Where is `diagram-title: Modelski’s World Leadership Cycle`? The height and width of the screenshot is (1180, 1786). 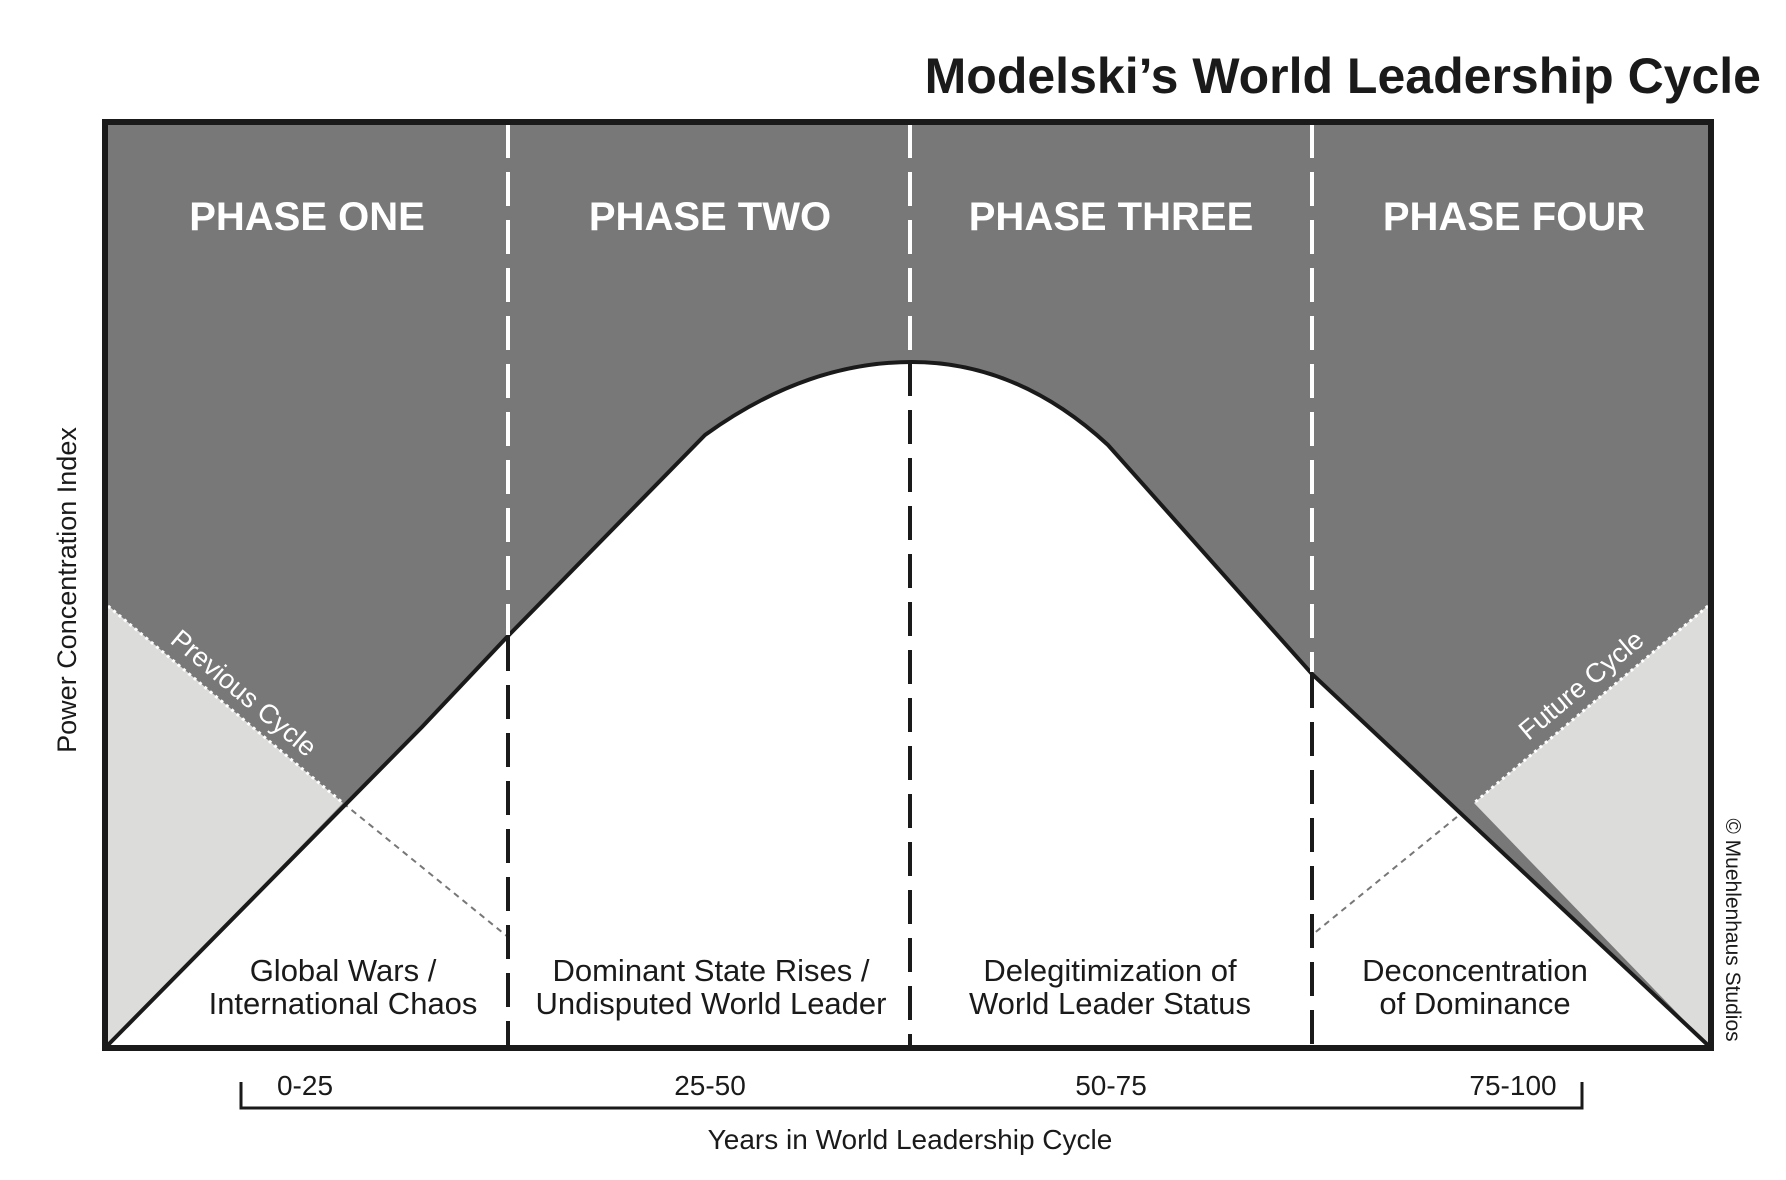
diagram-title: Modelski’s World Leadership Cycle is located at coordinates (1343, 76).